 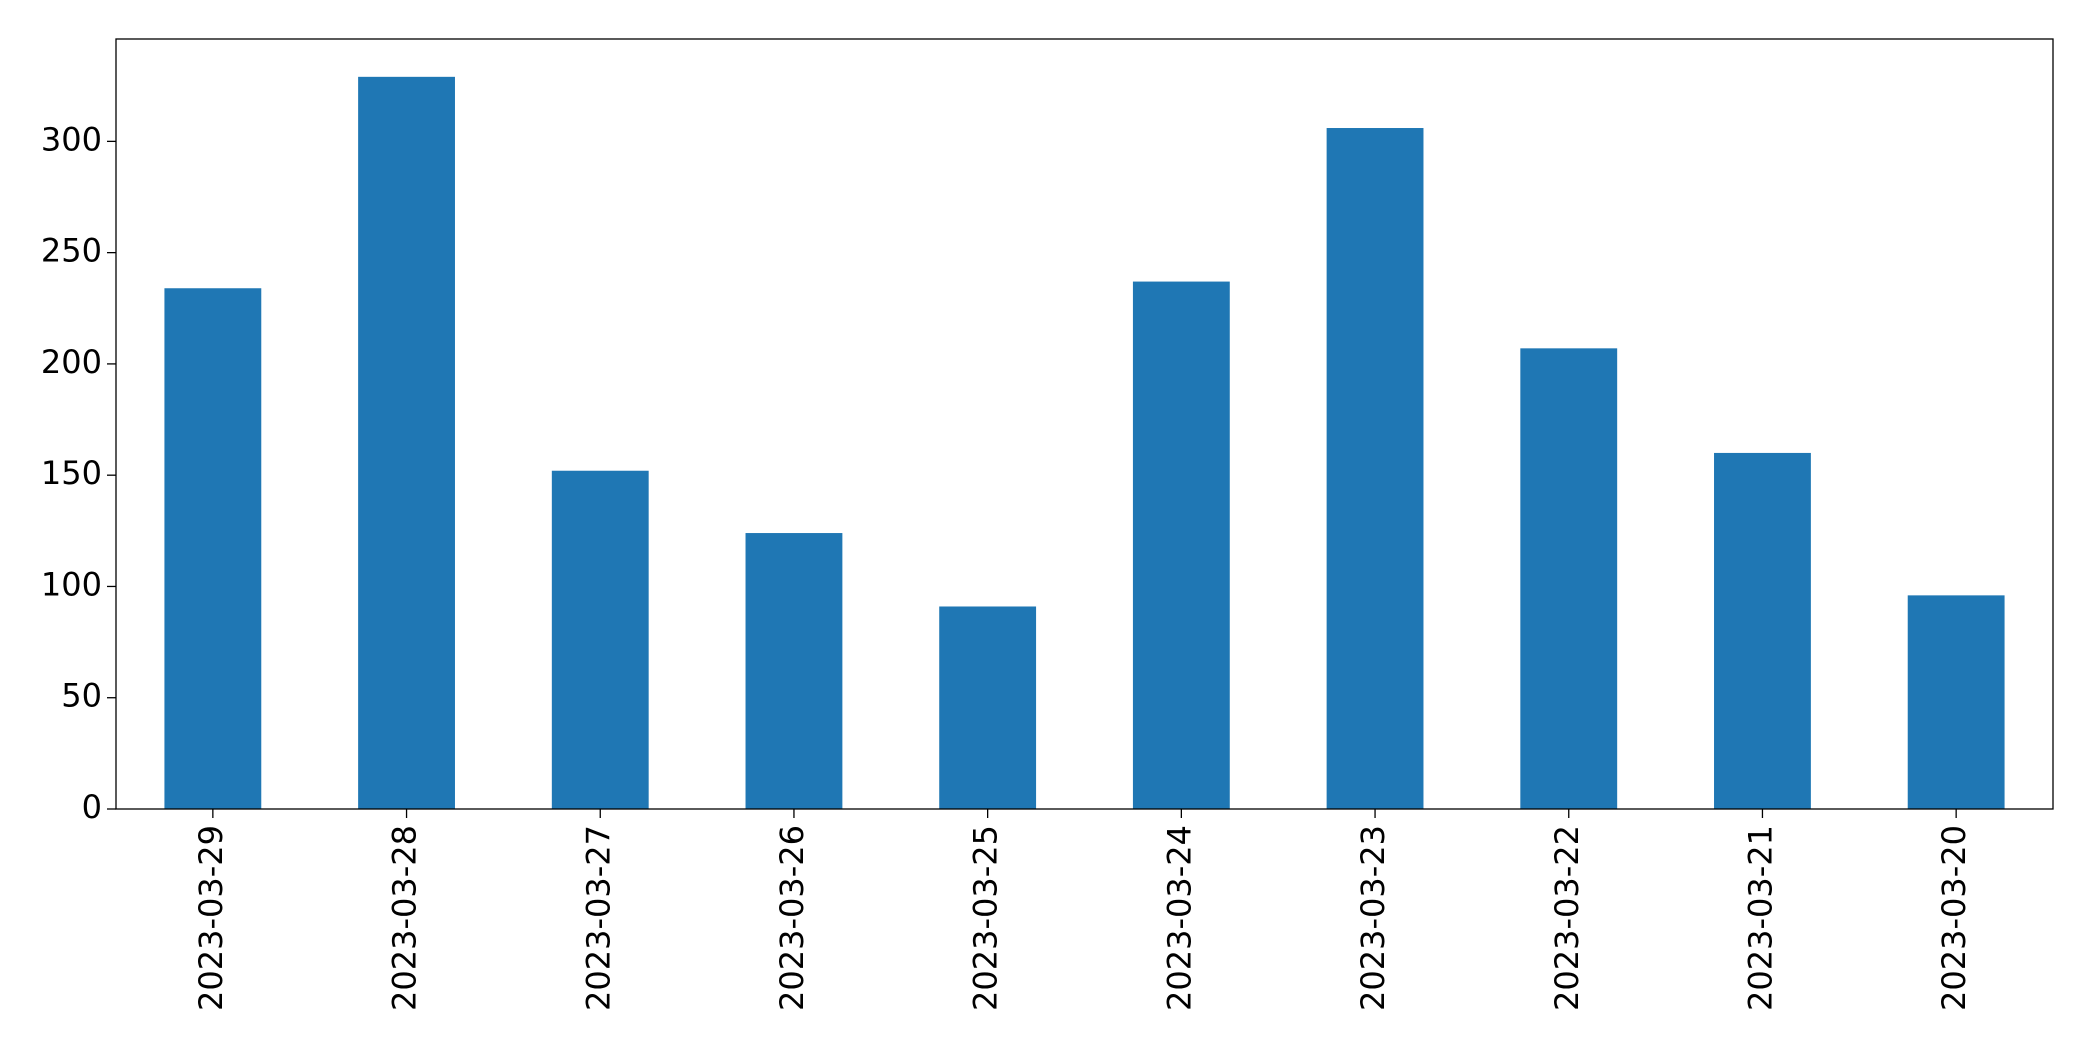 I want to click on y-tick-label: 250, so click(x=71, y=251).